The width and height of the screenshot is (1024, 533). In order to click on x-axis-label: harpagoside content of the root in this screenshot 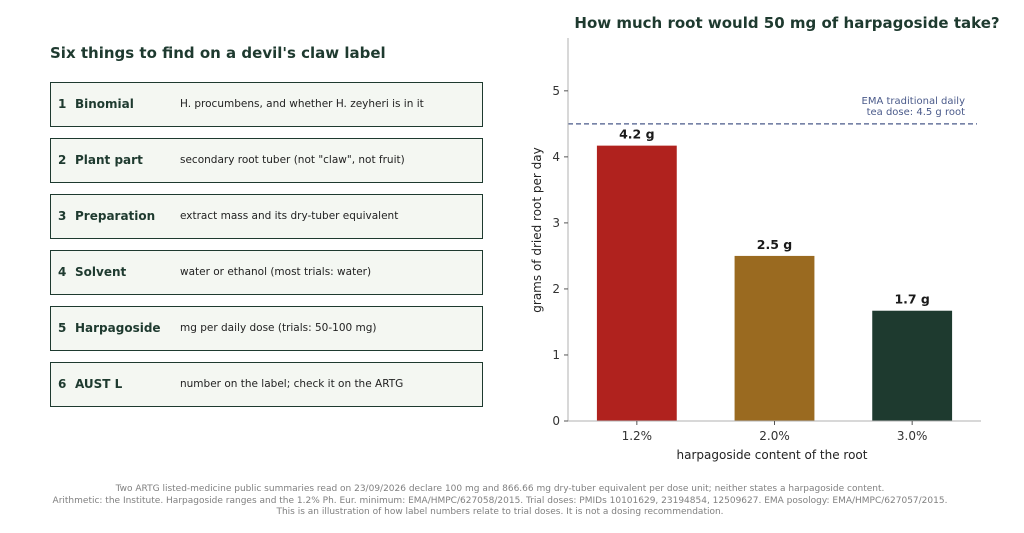, I will do `click(772, 455)`.